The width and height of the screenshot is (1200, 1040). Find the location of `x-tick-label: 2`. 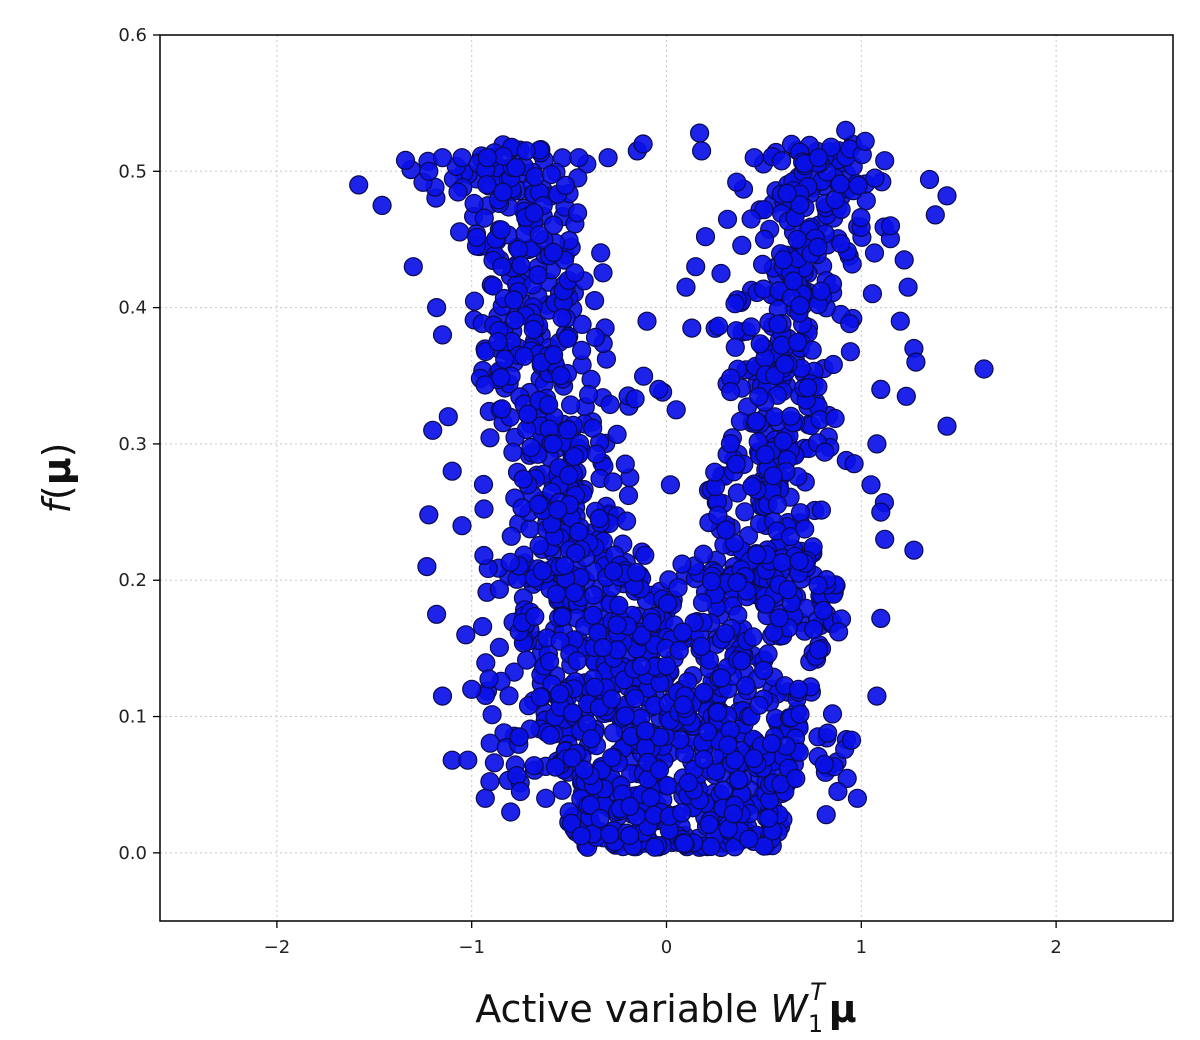

x-tick-label: 2 is located at coordinates (1055, 947).